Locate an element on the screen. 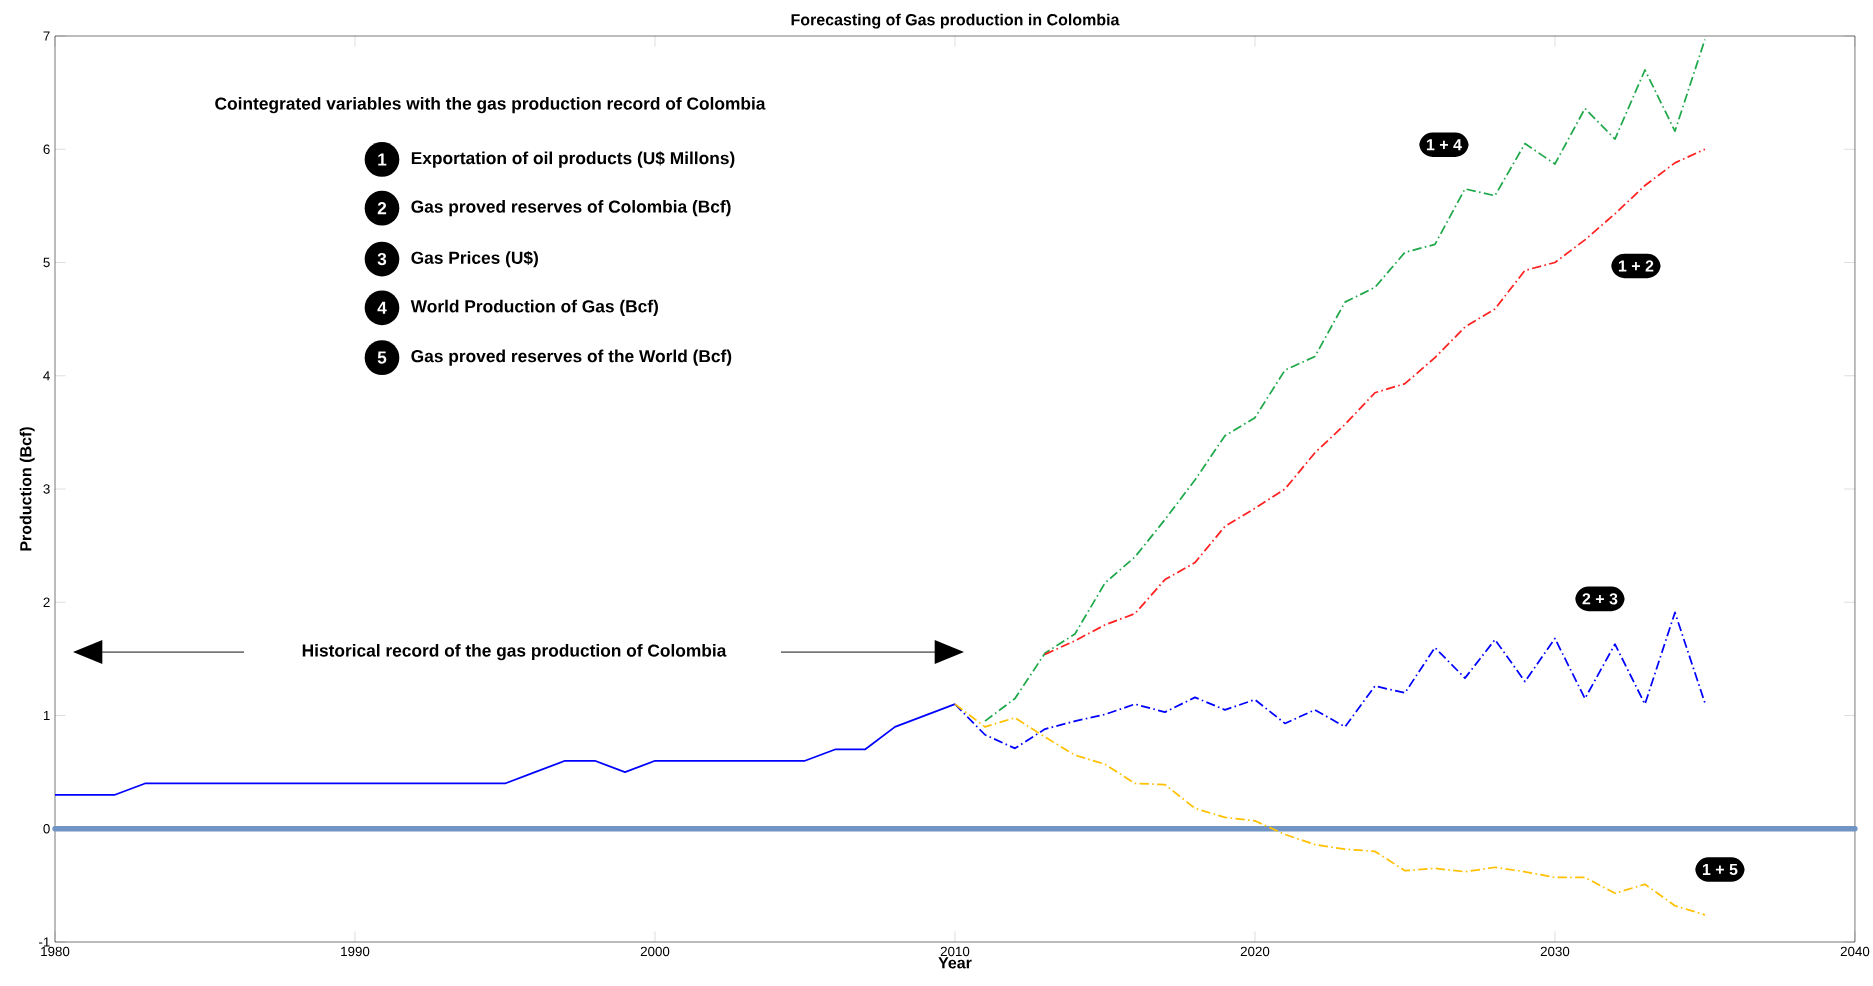 The width and height of the screenshot is (1873, 986). annotation: Gas proved reserves of the World (Bcf) is located at coordinates (571, 357).